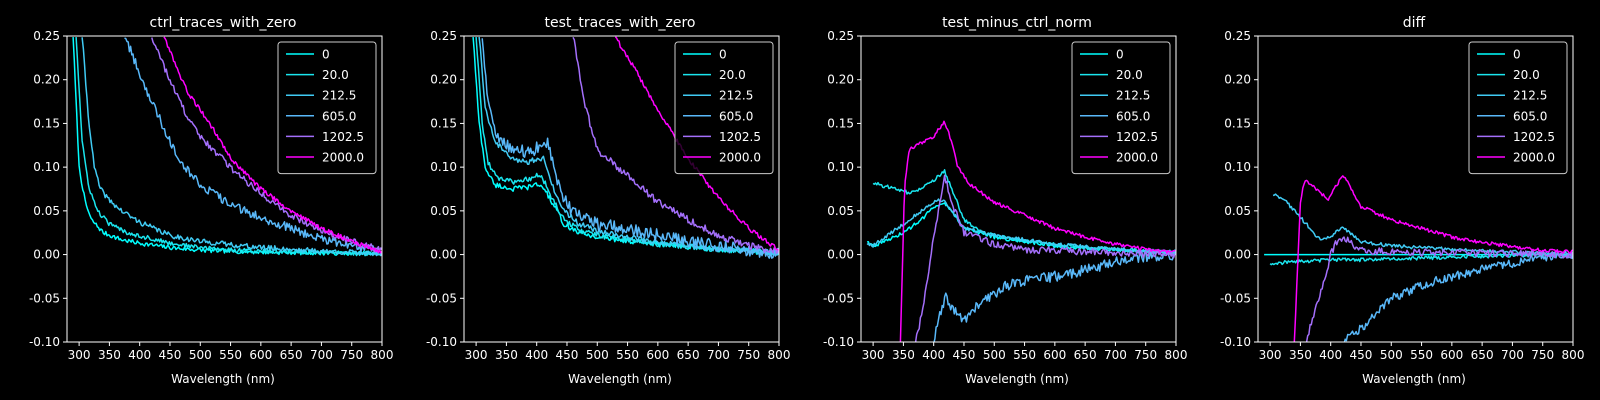 Image resolution: width=1600 pixels, height=400 pixels. I want to click on subplot-title: test_traces_with_zero, so click(620, 23).